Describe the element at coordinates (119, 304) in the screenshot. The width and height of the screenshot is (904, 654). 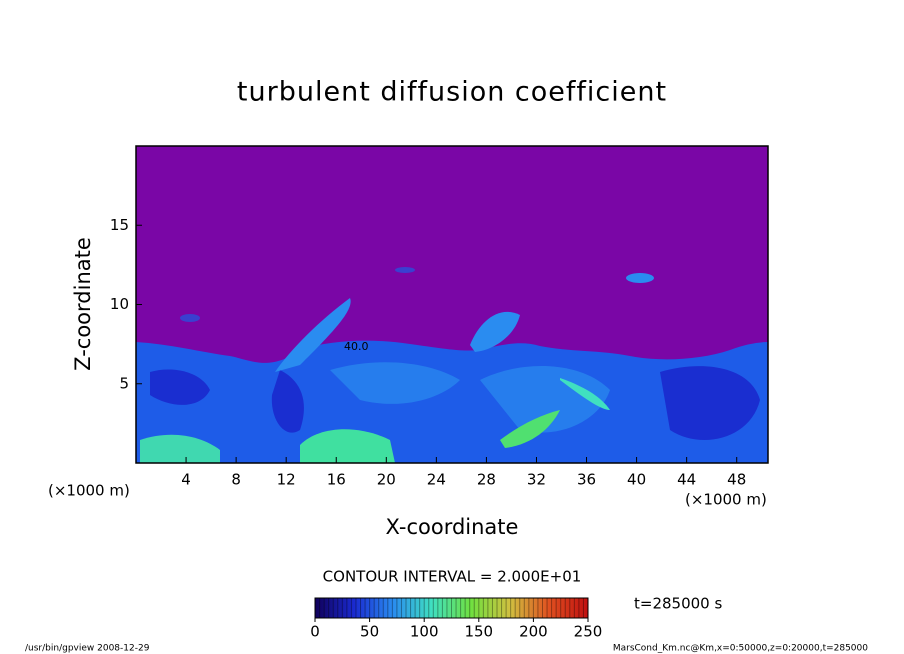
I see `y-tick-label: 10` at that location.